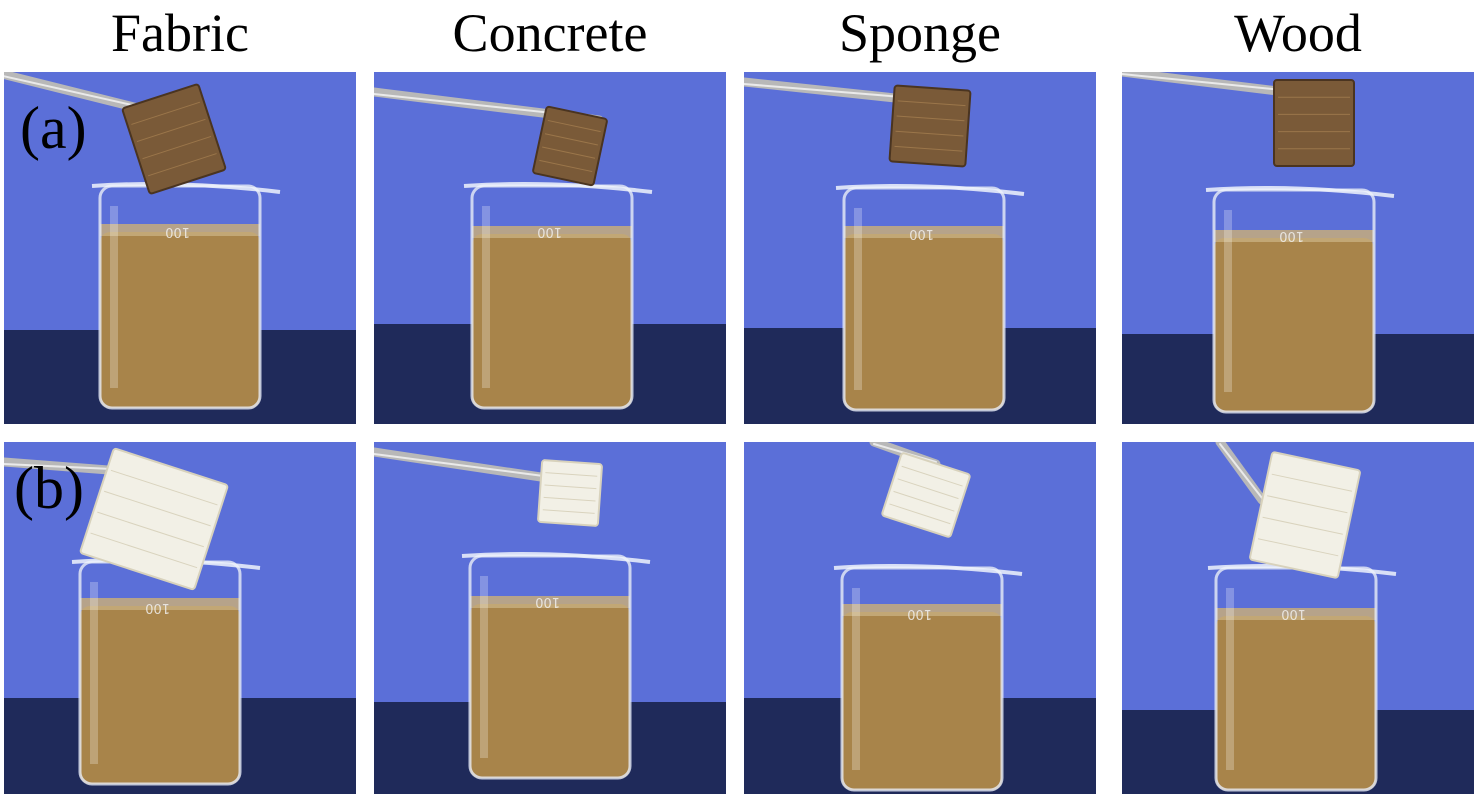 This screenshot has width=1484, height=797. Describe the element at coordinates (920, 33) in the screenshot. I see `column-title-sponge: Sponge` at that location.